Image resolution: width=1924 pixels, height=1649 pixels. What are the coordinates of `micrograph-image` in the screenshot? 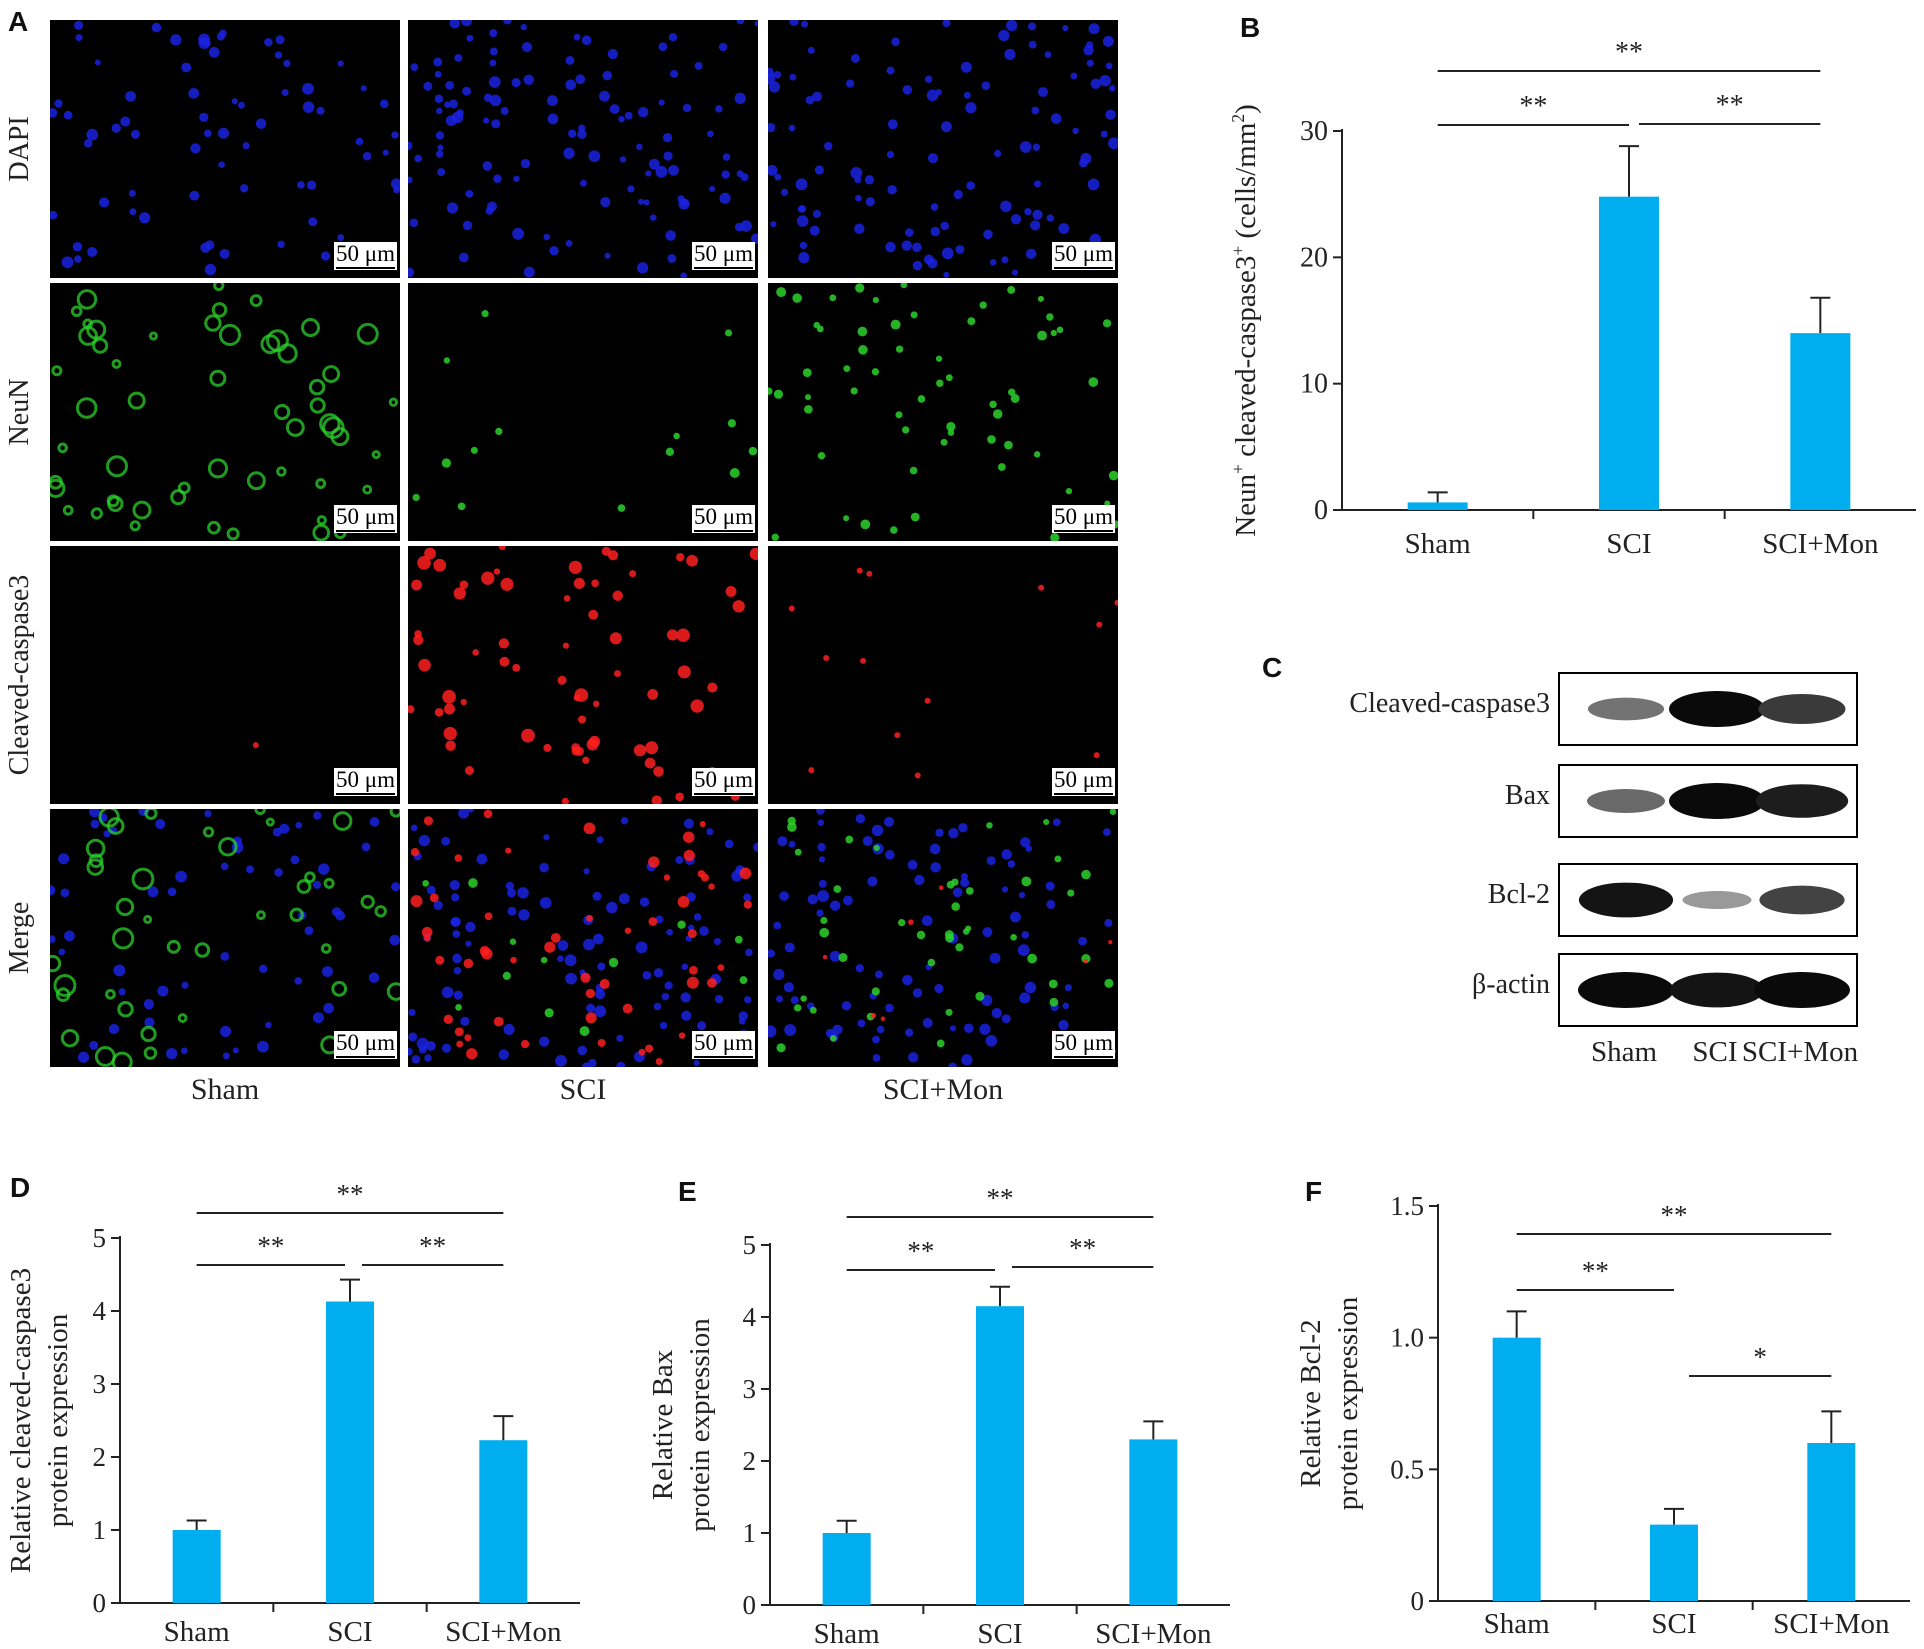 It's located at (942, 938).